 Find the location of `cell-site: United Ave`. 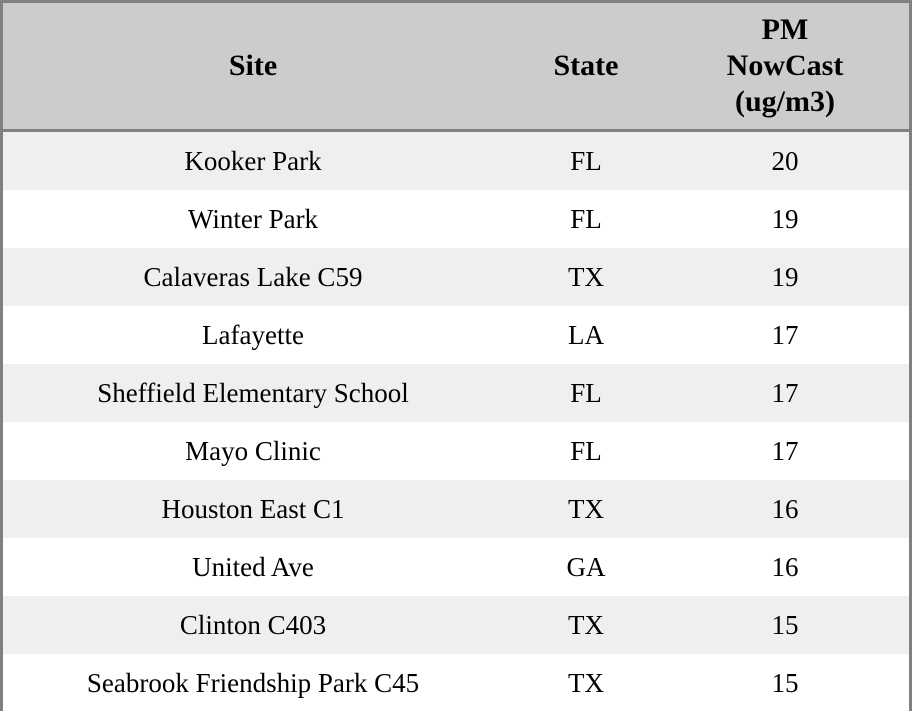

cell-site: United Ave is located at coordinates (253, 567).